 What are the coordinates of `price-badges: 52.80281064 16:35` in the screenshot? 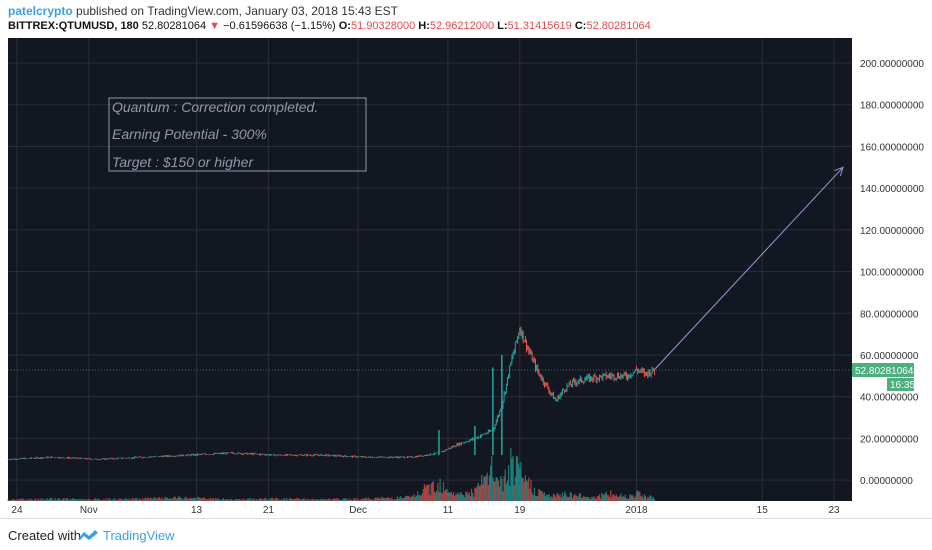 It's located at (883, 377).